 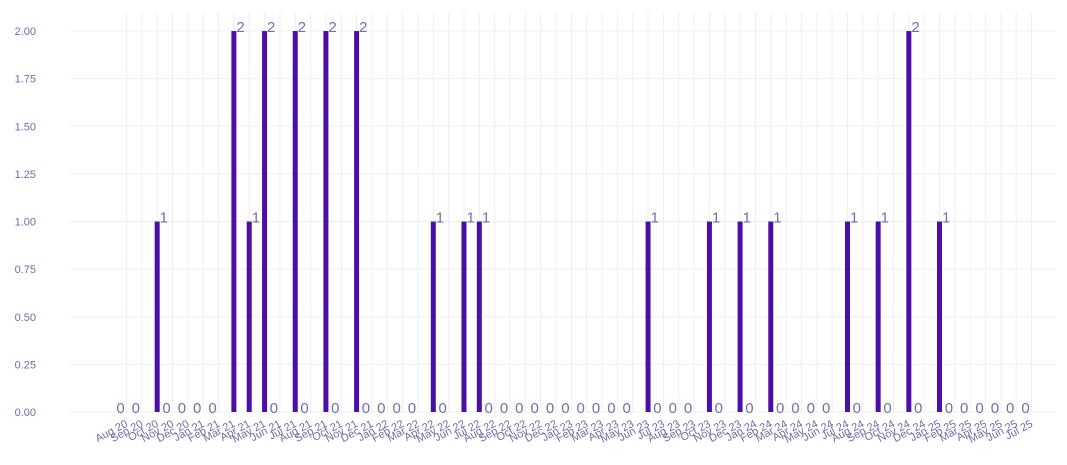 I want to click on y-tick-label: 1.00, so click(x=25, y=223).